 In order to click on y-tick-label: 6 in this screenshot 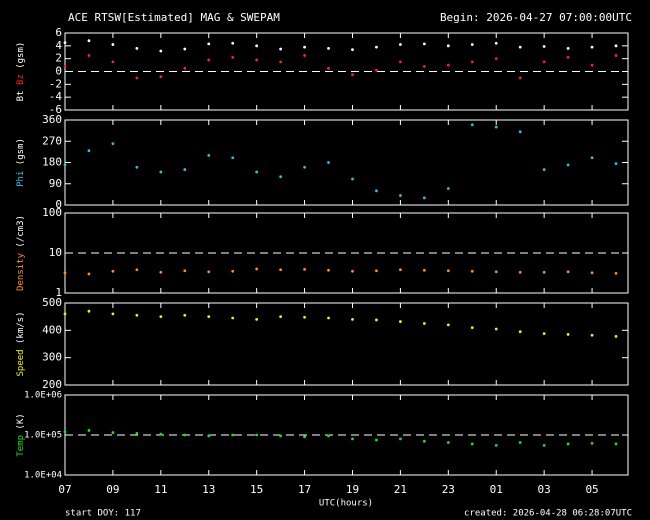, I will do `click(58, 32)`.